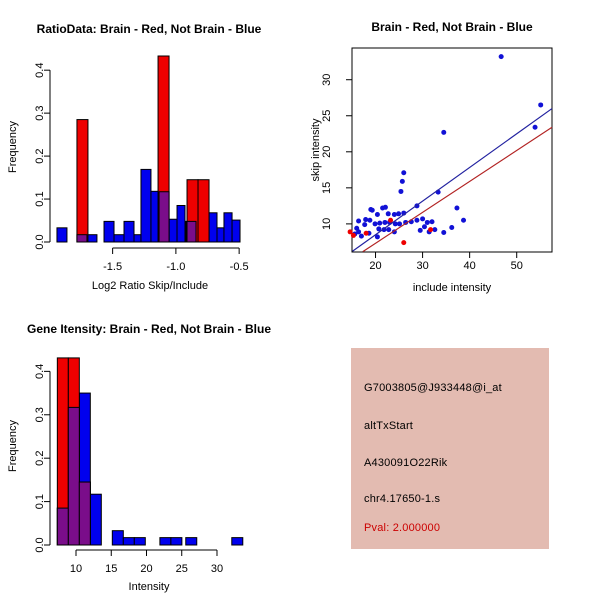 This screenshot has width=600, height=600. What do you see at coordinates (239, 267) in the screenshot?
I see `x-tick-label: -0.5` at bounding box center [239, 267].